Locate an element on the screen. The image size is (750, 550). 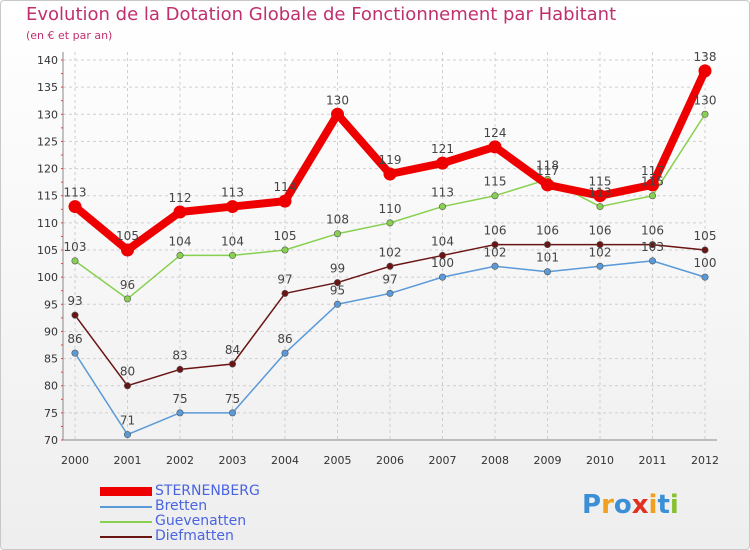
data-label: 93 is located at coordinates (74, 301).